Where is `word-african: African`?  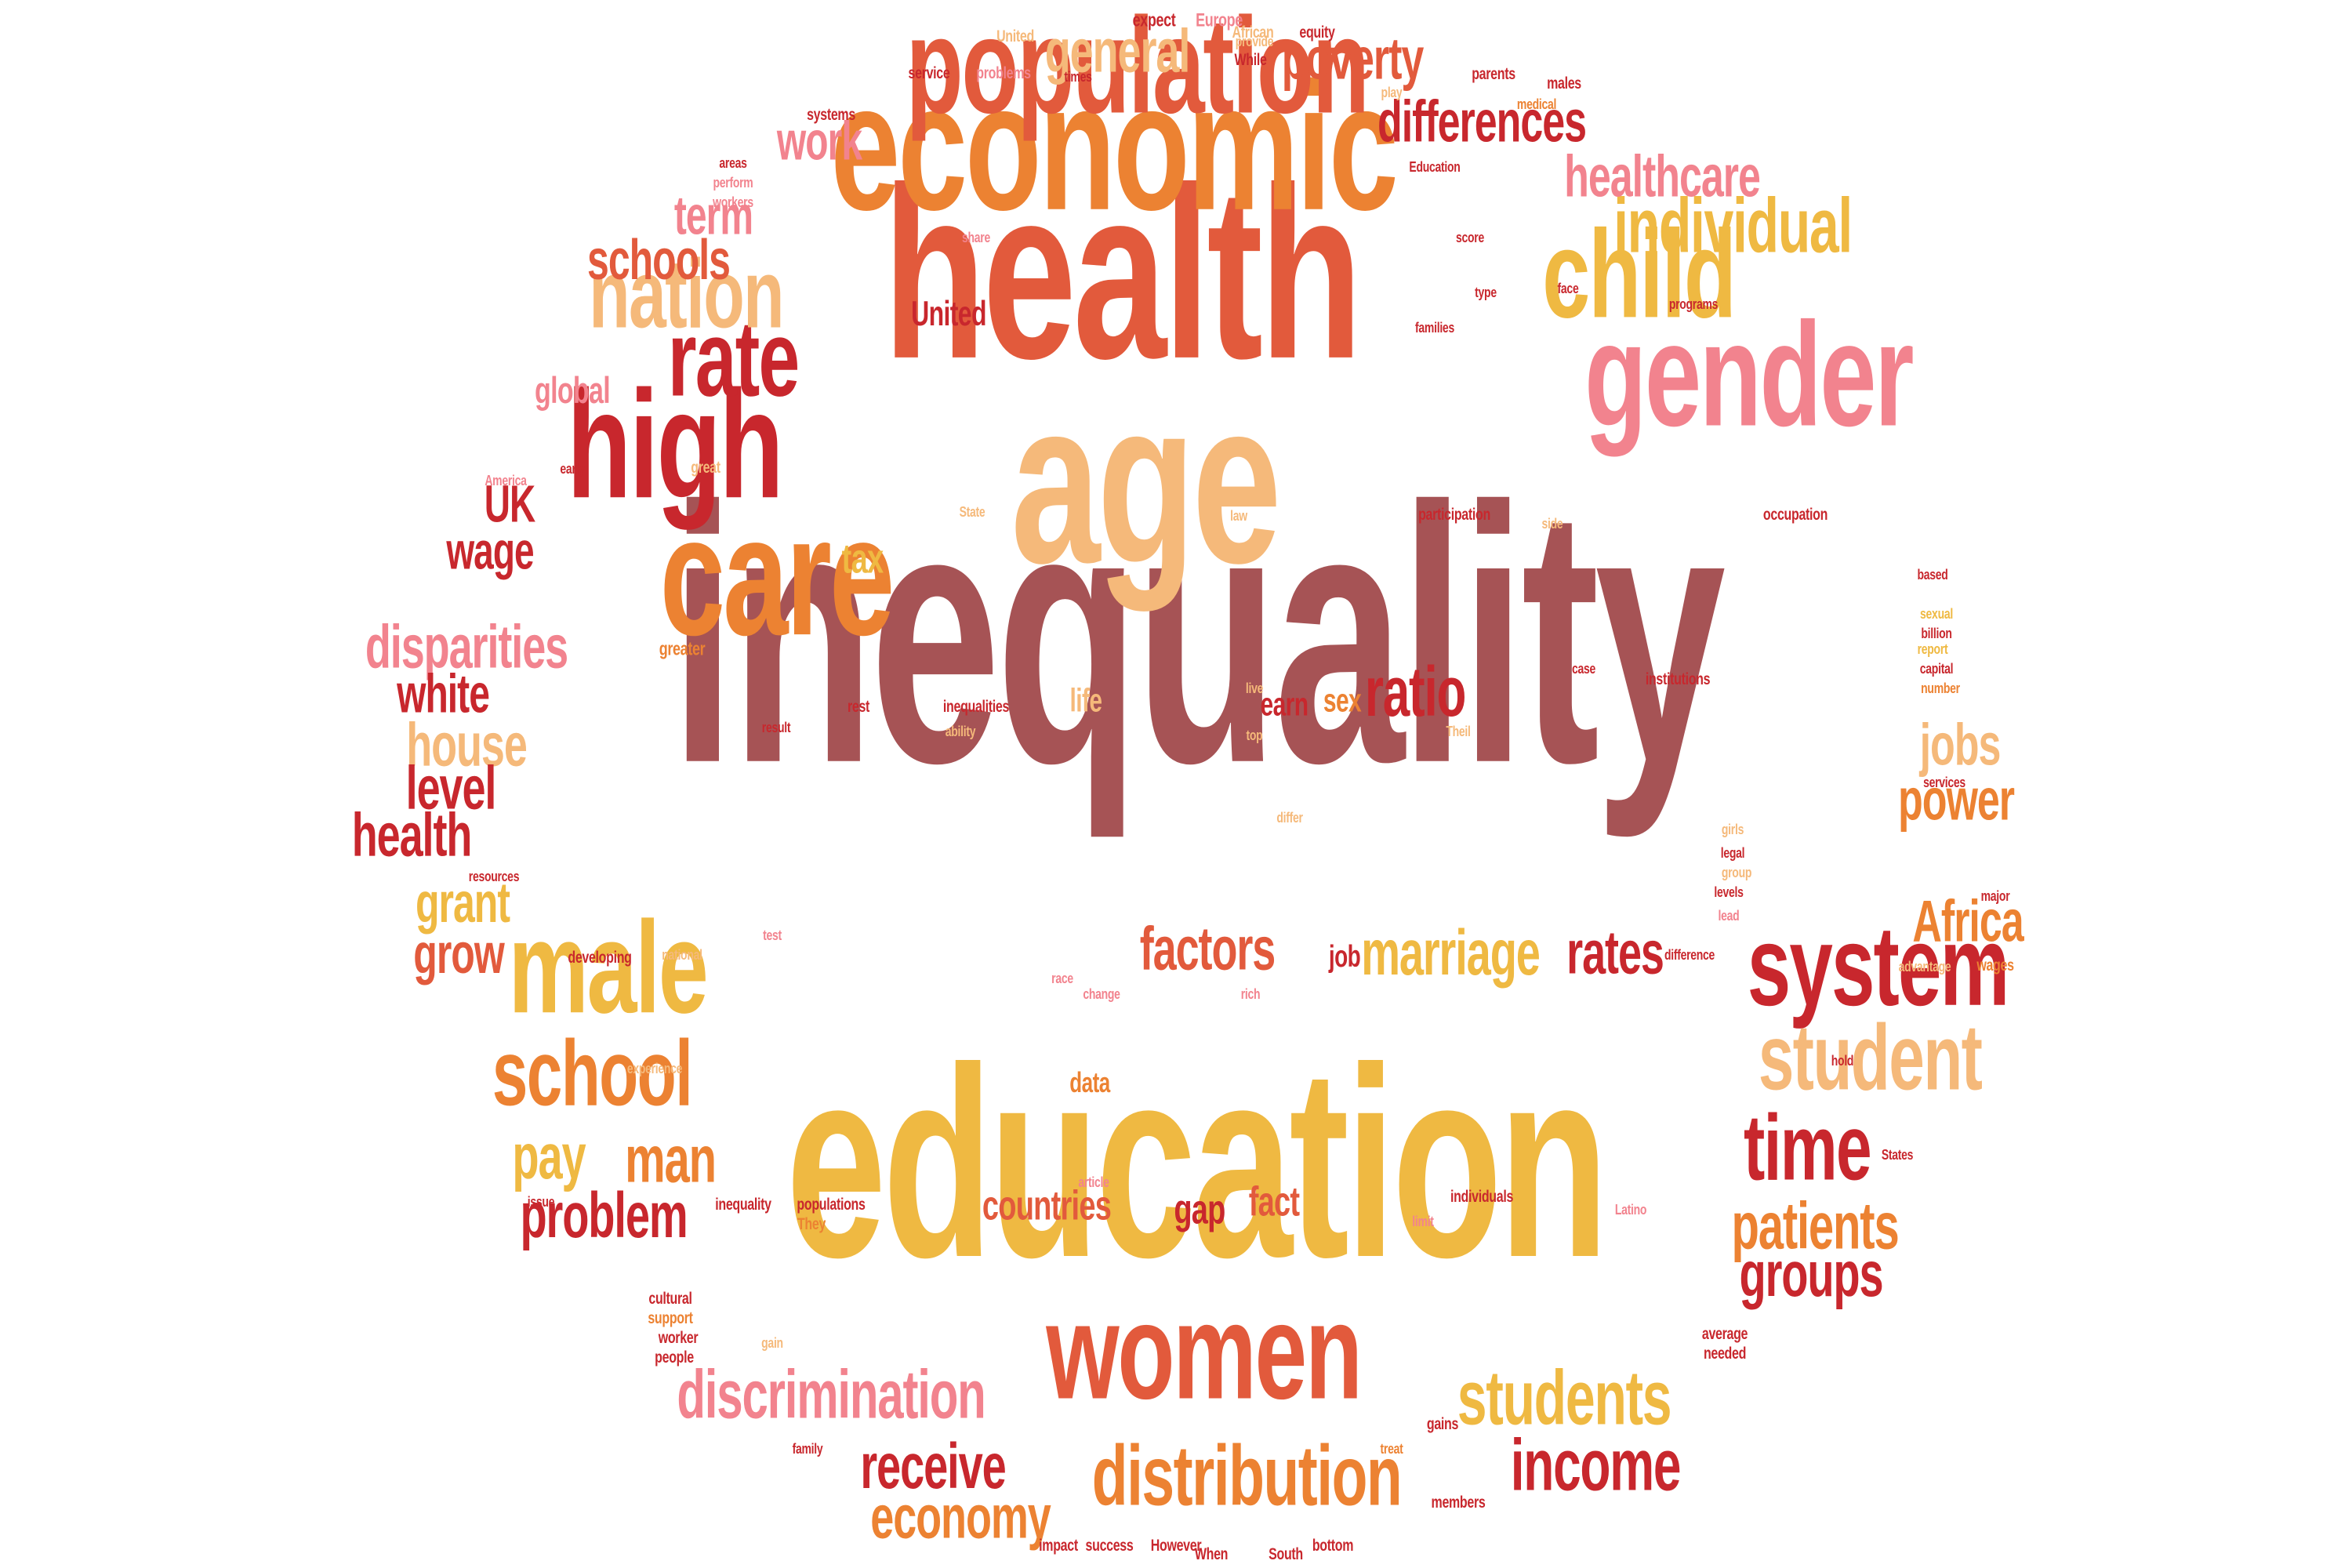
word-african: African is located at coordinates (1253, 33).